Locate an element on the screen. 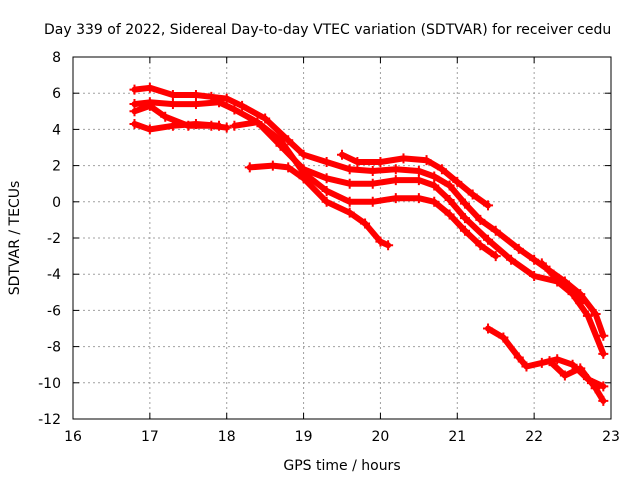 Image resolution: width=640 pixels, height=480 pixels. y-tick-label: -12 is located at coordinates (49, 420).